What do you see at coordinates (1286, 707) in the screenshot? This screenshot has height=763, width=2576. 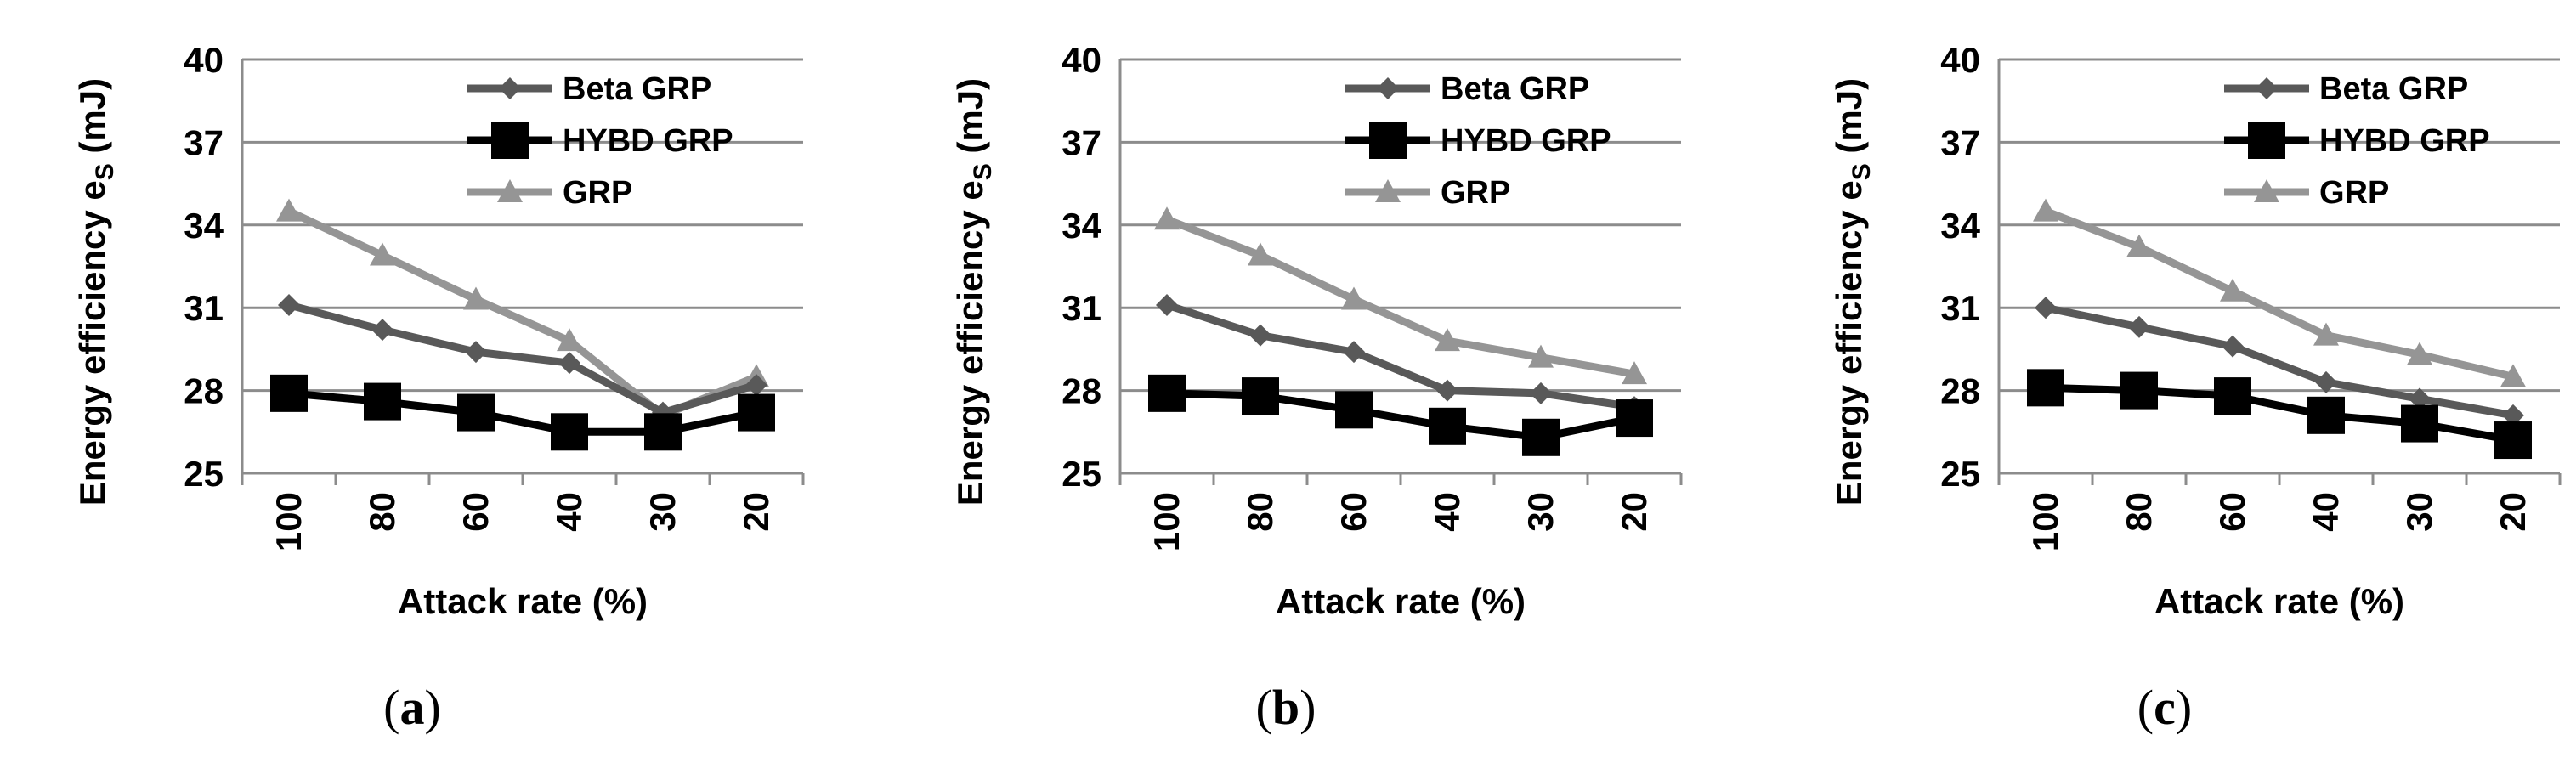 I see `panel-label: (b)` at bounding box center [1286, 707].